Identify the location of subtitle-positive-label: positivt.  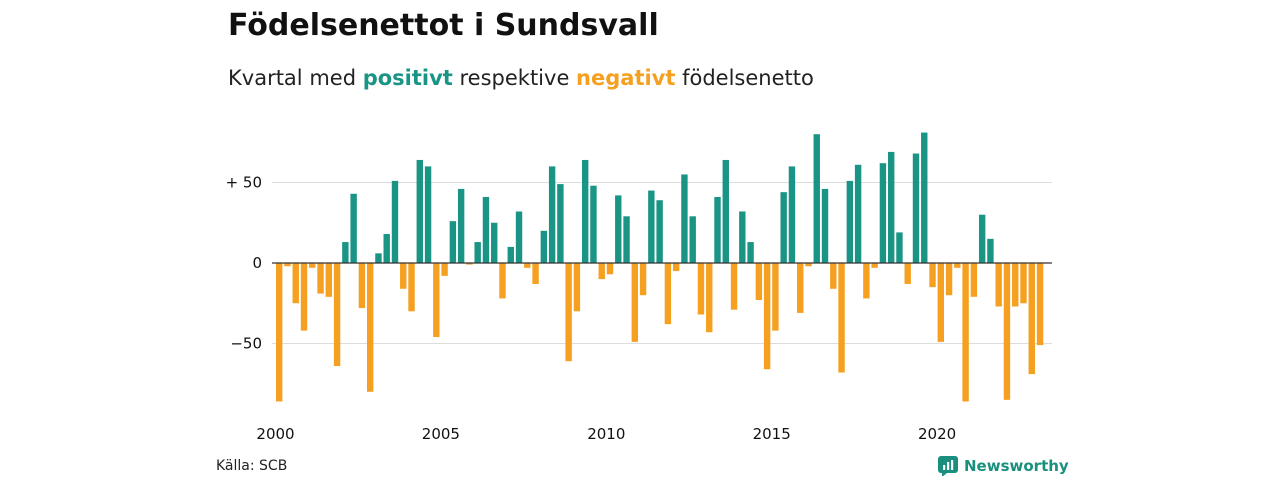
(407, 78).